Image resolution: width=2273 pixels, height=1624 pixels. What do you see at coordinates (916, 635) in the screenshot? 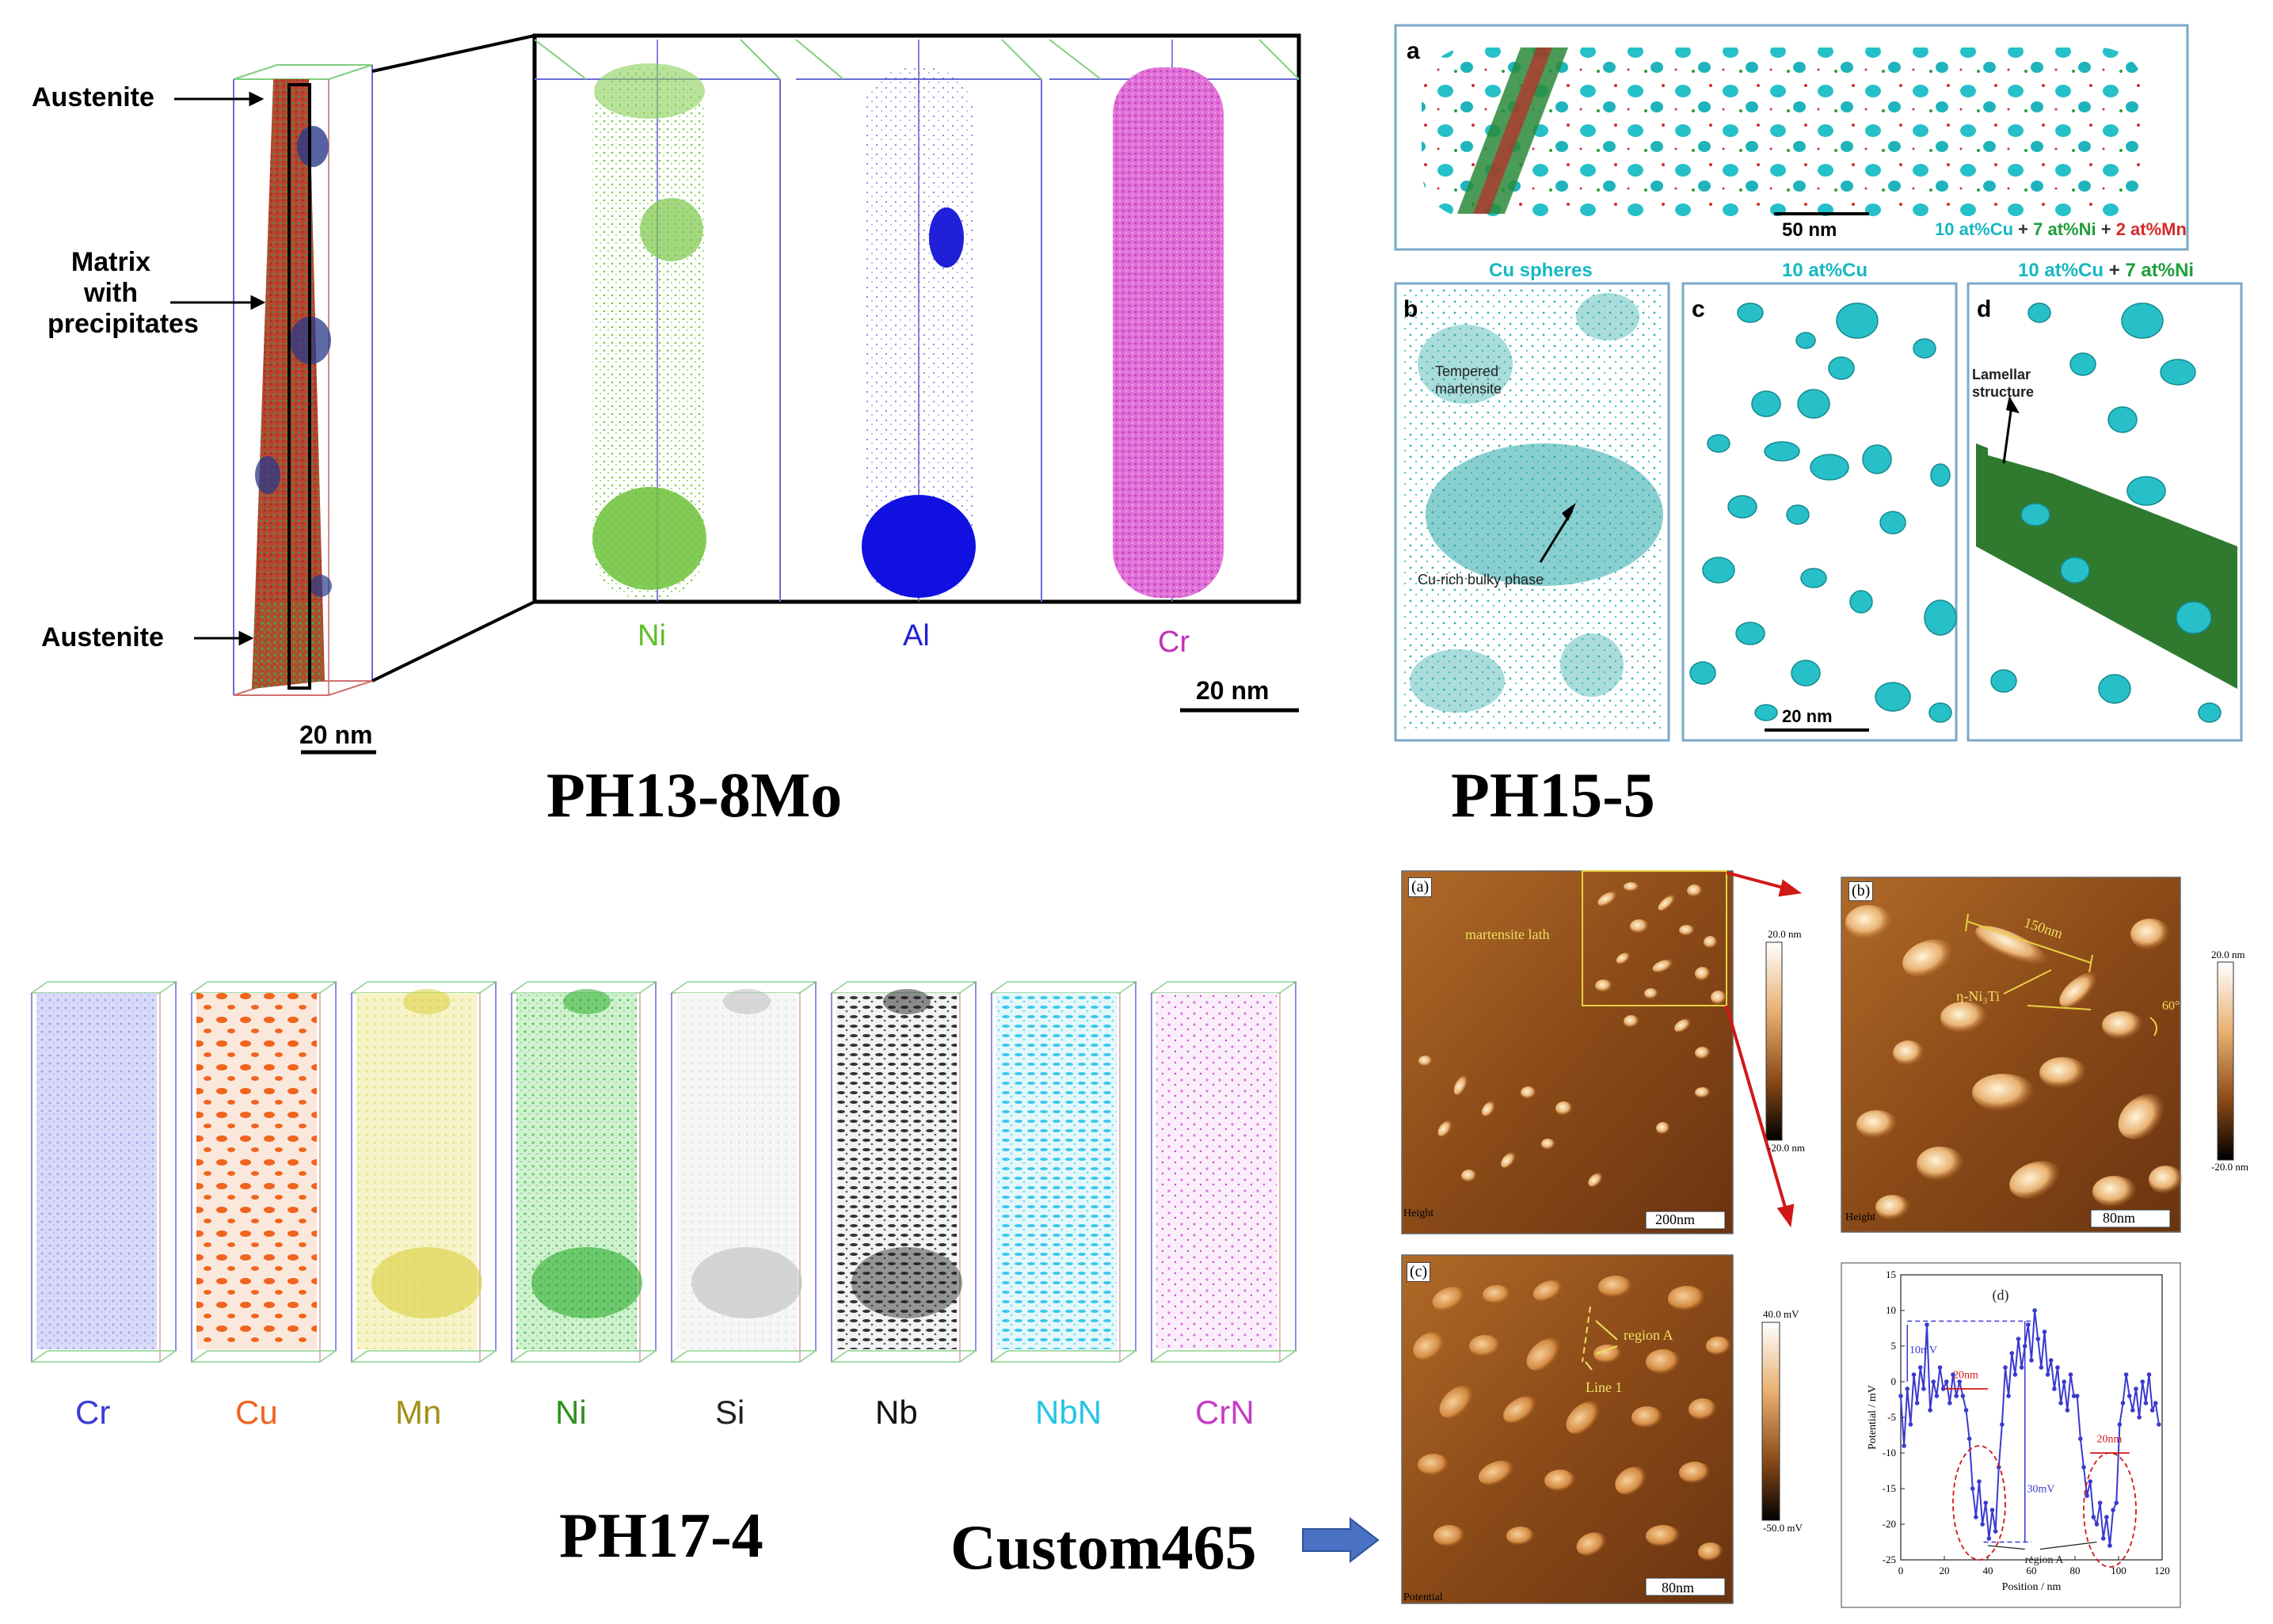
I see `element-label-al: Al` at bounding box center [916, 635].